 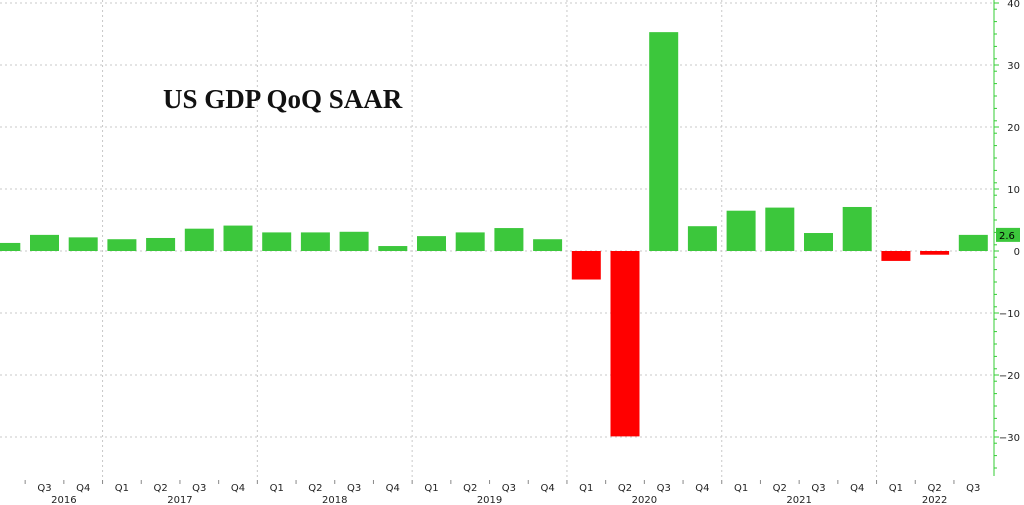 What do you see at coordinates (179, 500) in the screenshot?
I see `x-year-label: 2017` at bounding box center [179, 500].